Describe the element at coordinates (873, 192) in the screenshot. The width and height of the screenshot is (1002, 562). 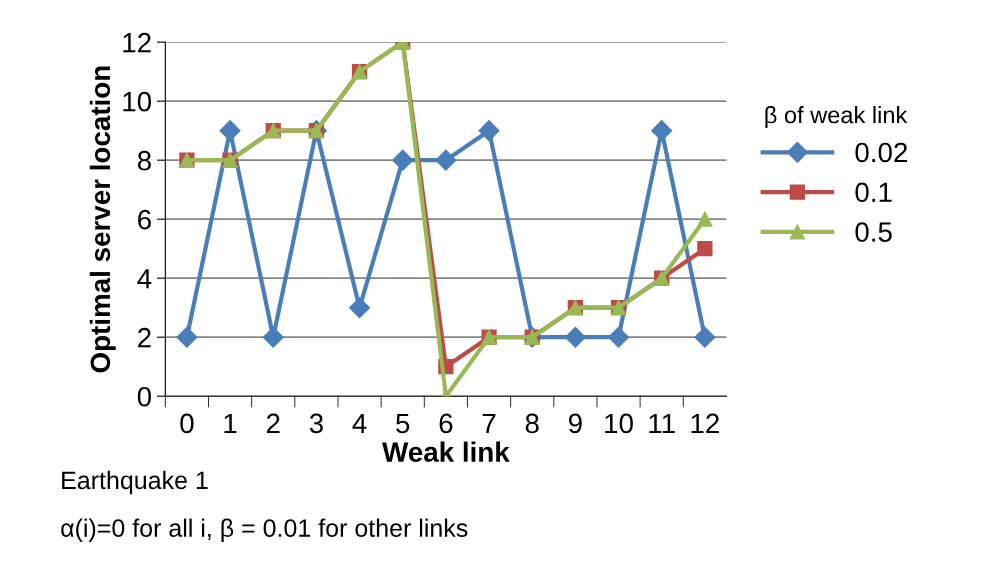
I see `legend-label: 0.1` at that location.